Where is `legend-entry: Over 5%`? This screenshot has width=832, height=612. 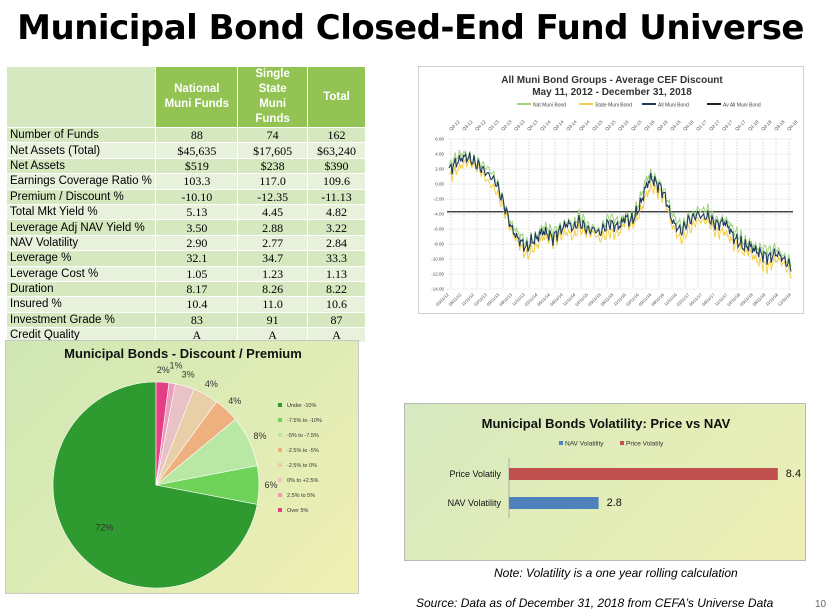
legend-entry: Over 5% is located at coordinates (298, 511).